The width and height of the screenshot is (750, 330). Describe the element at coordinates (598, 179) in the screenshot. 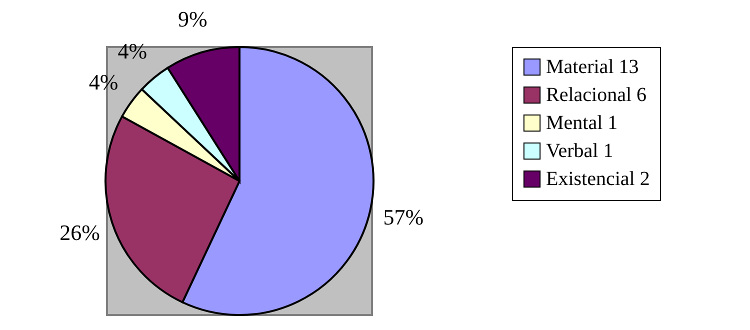

I see `legend-label: Existencial 2` at that location.